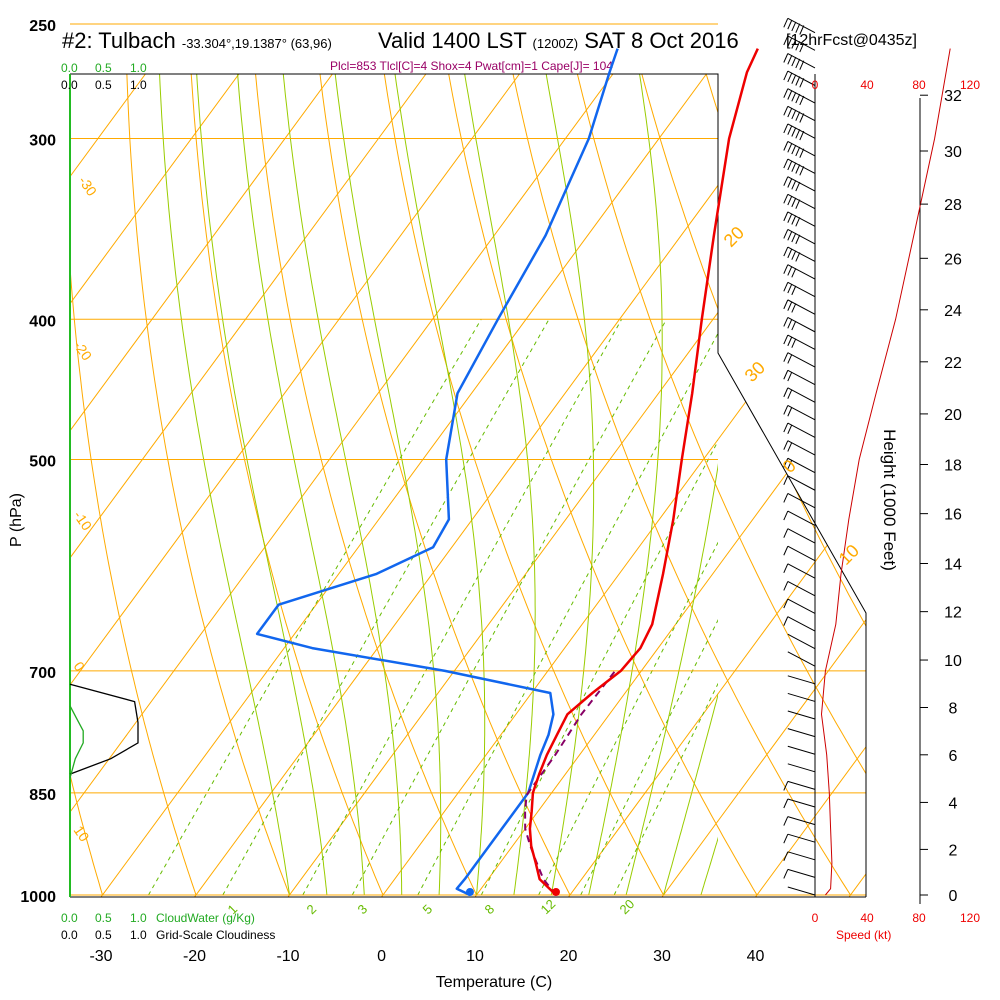 The height and width of the screenshot is (1000, 1000). I want to click on cloudiness-scale-bottom: 0.0, so click(69, 935).